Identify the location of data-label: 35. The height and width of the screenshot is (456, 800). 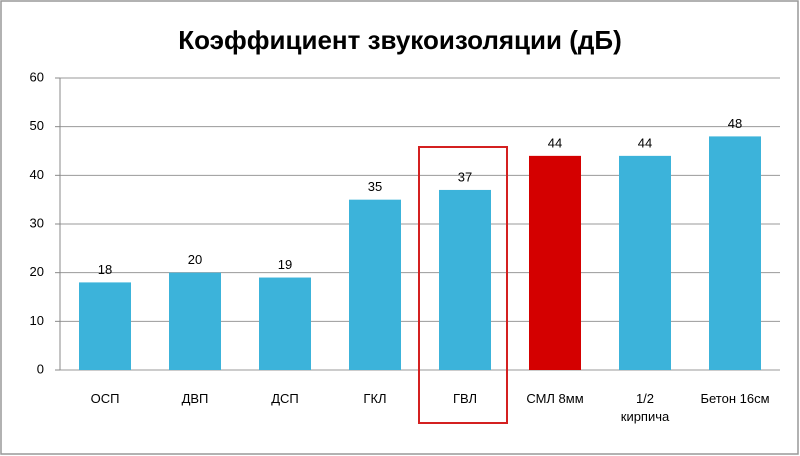
(375, 186).